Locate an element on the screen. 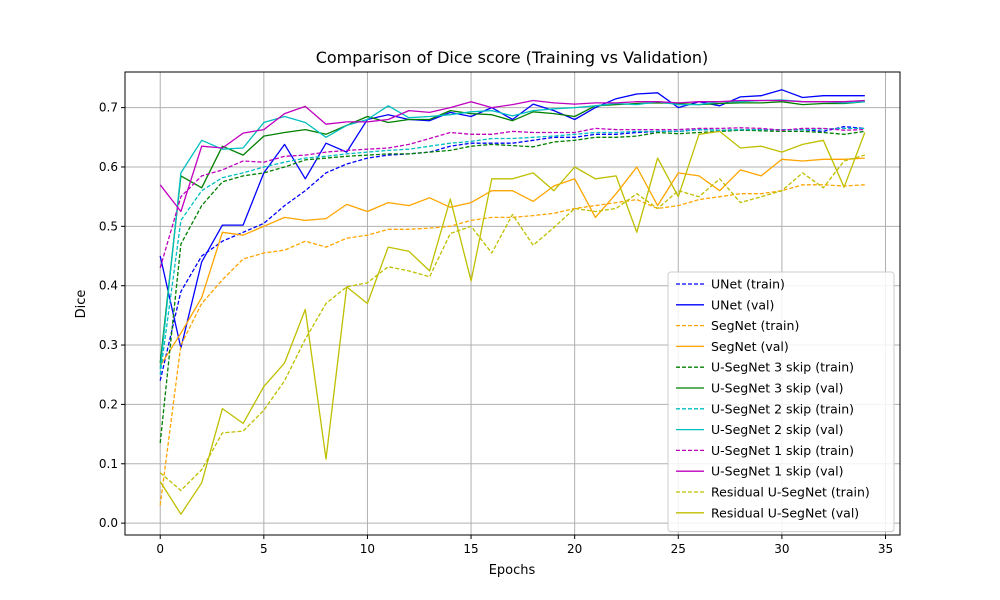 The height and width of the screenshot is (600, 1000). y-tick-label: 0.6 is located at coordinates (108, 167).